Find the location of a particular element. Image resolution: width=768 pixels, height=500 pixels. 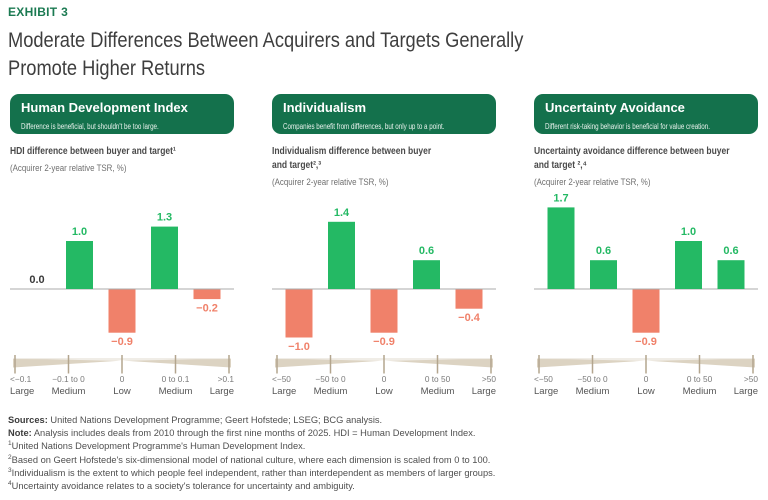

panel-title: Human Development Index is located at coordinates (104, 107).